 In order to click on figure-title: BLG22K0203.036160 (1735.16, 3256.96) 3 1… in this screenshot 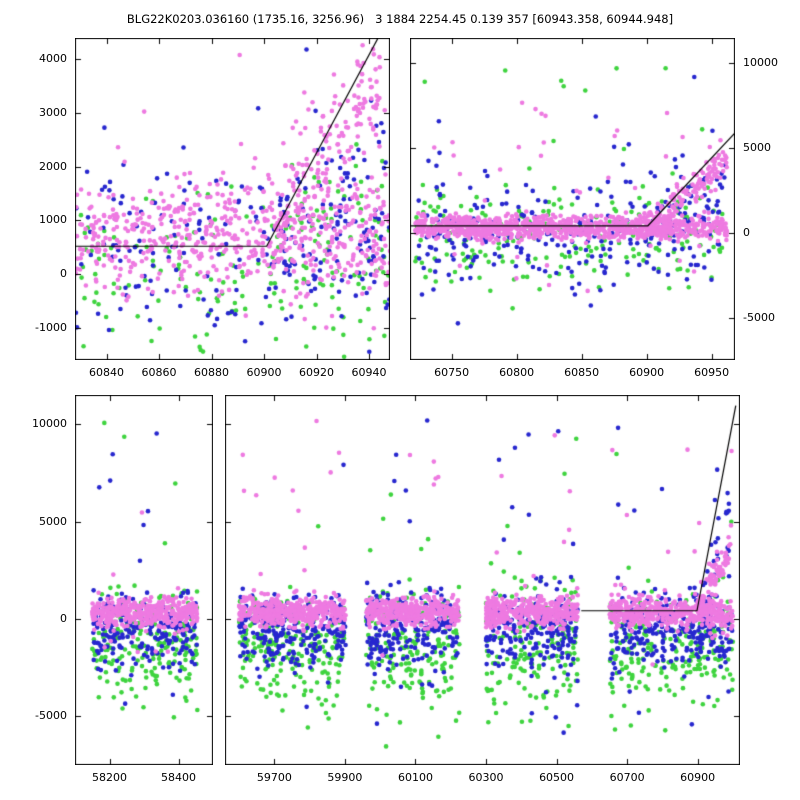, I will do `click(400, 19)`.